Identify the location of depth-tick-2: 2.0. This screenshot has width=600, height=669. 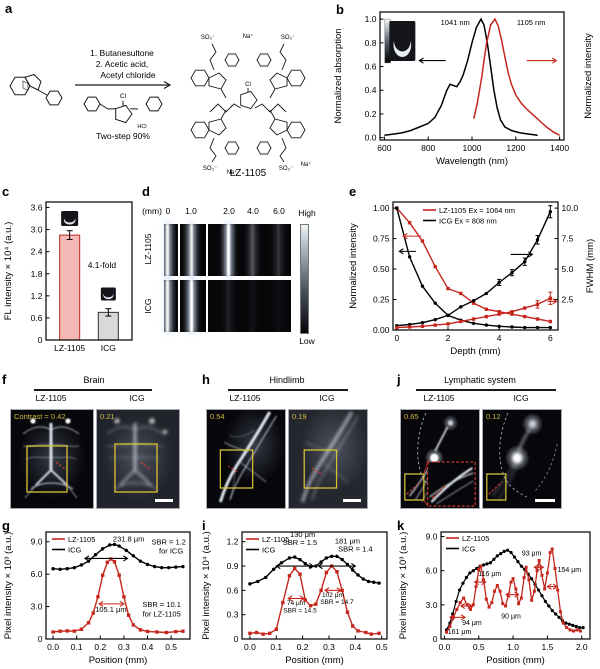
(229, 211).